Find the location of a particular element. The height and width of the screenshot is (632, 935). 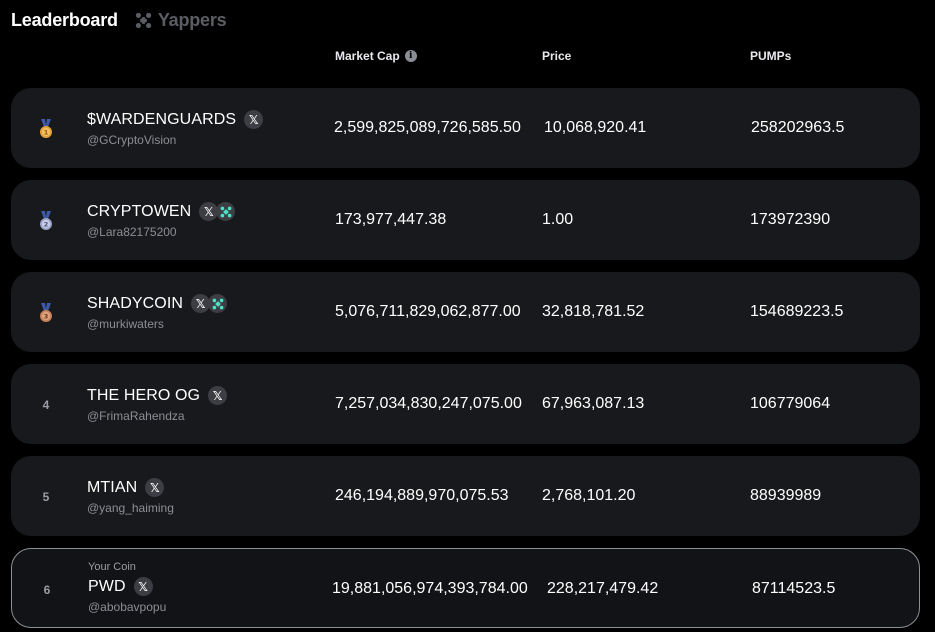

rank-cell: 1 is located at coordinates (46, 129).